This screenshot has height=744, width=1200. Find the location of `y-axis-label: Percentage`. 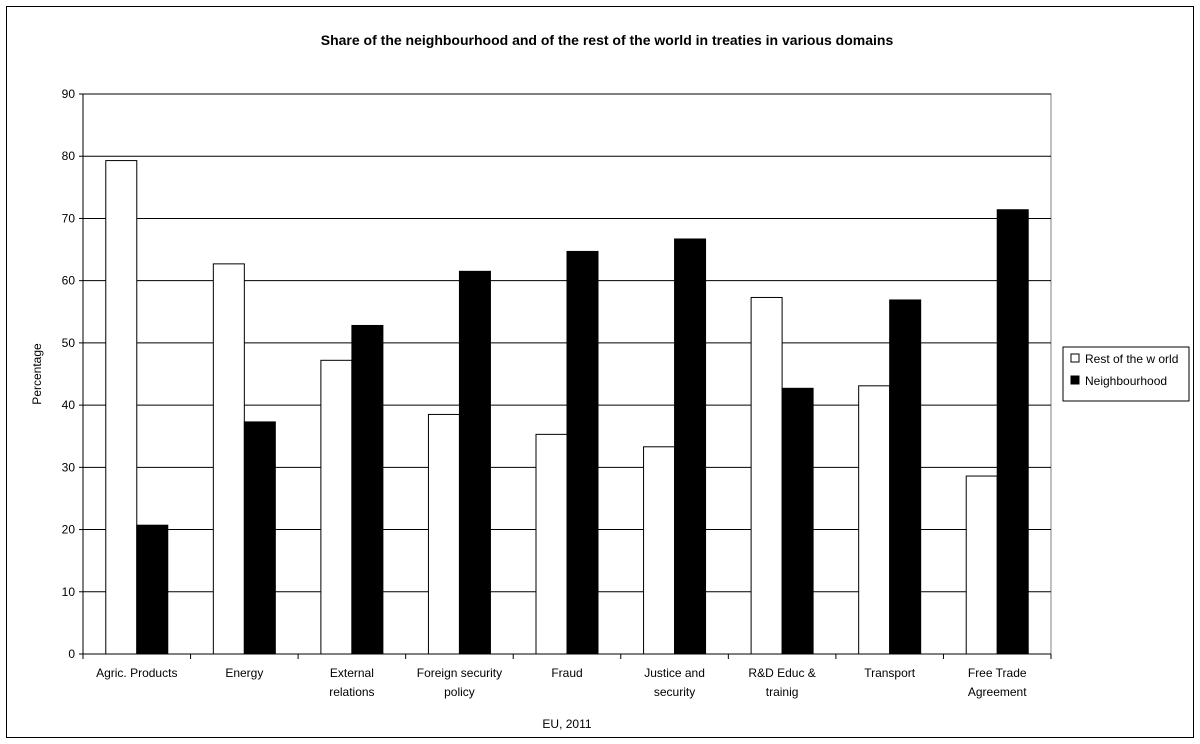

y-axis-label: Percentage is located at coordinates (37, 374).